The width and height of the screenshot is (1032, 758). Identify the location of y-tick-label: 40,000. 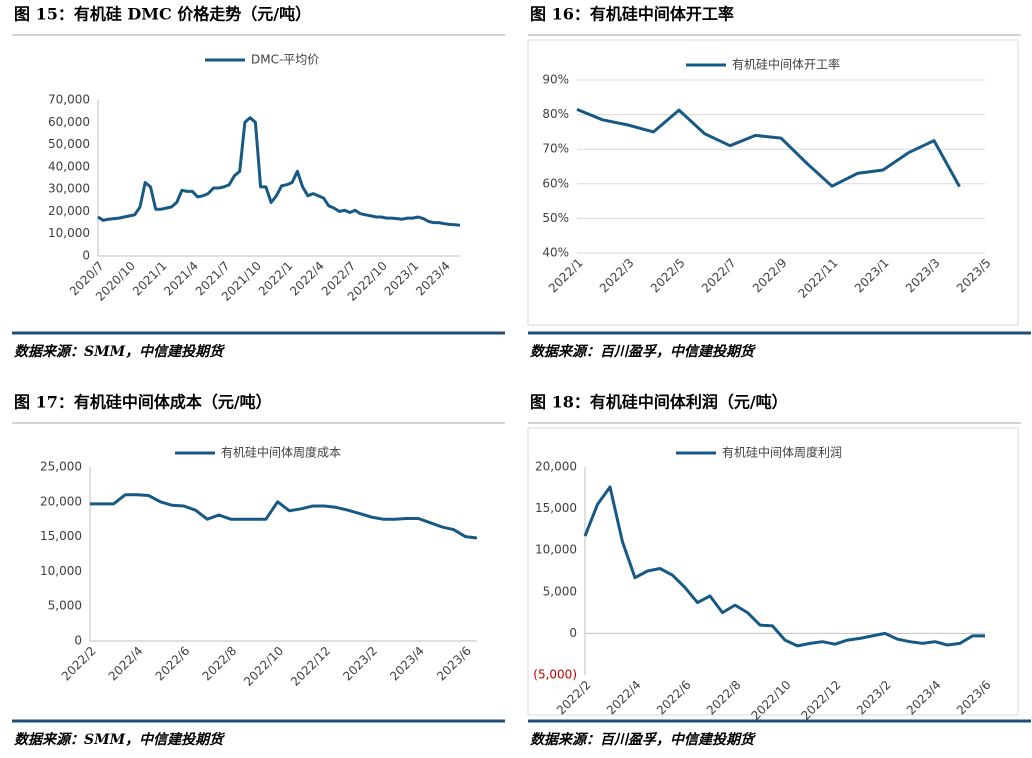
(69, 166).